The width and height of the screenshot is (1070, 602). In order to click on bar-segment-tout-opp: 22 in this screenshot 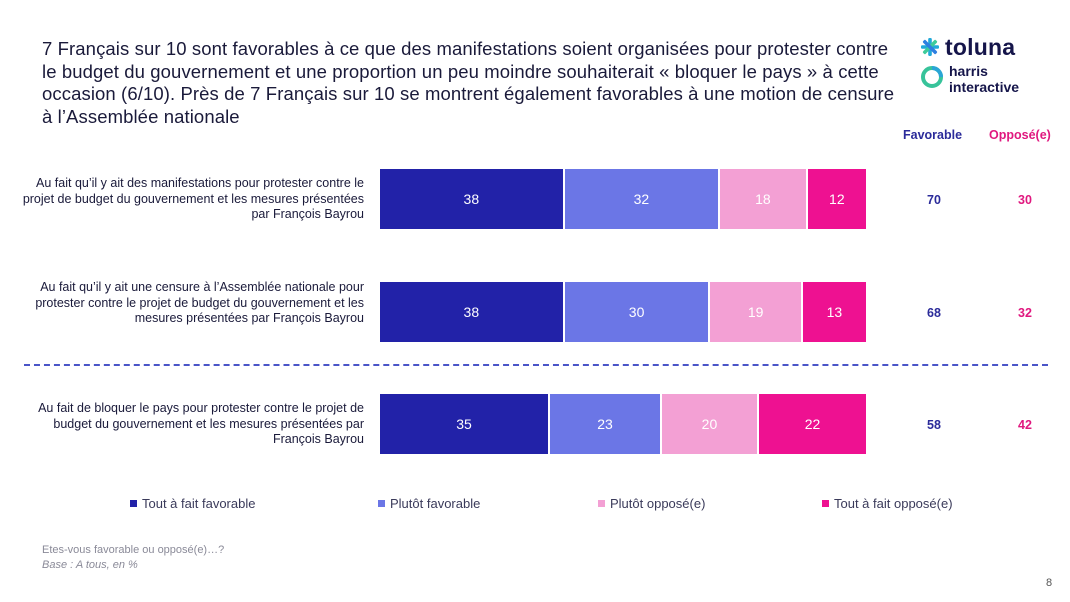, I will do `click(812, 424)`.